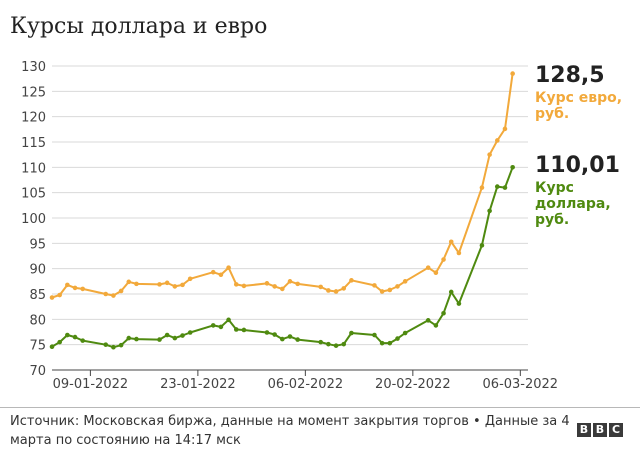 This screenshot has width=640, height=467. I want to click on bbc-logo: B B C, so click(600, 430).